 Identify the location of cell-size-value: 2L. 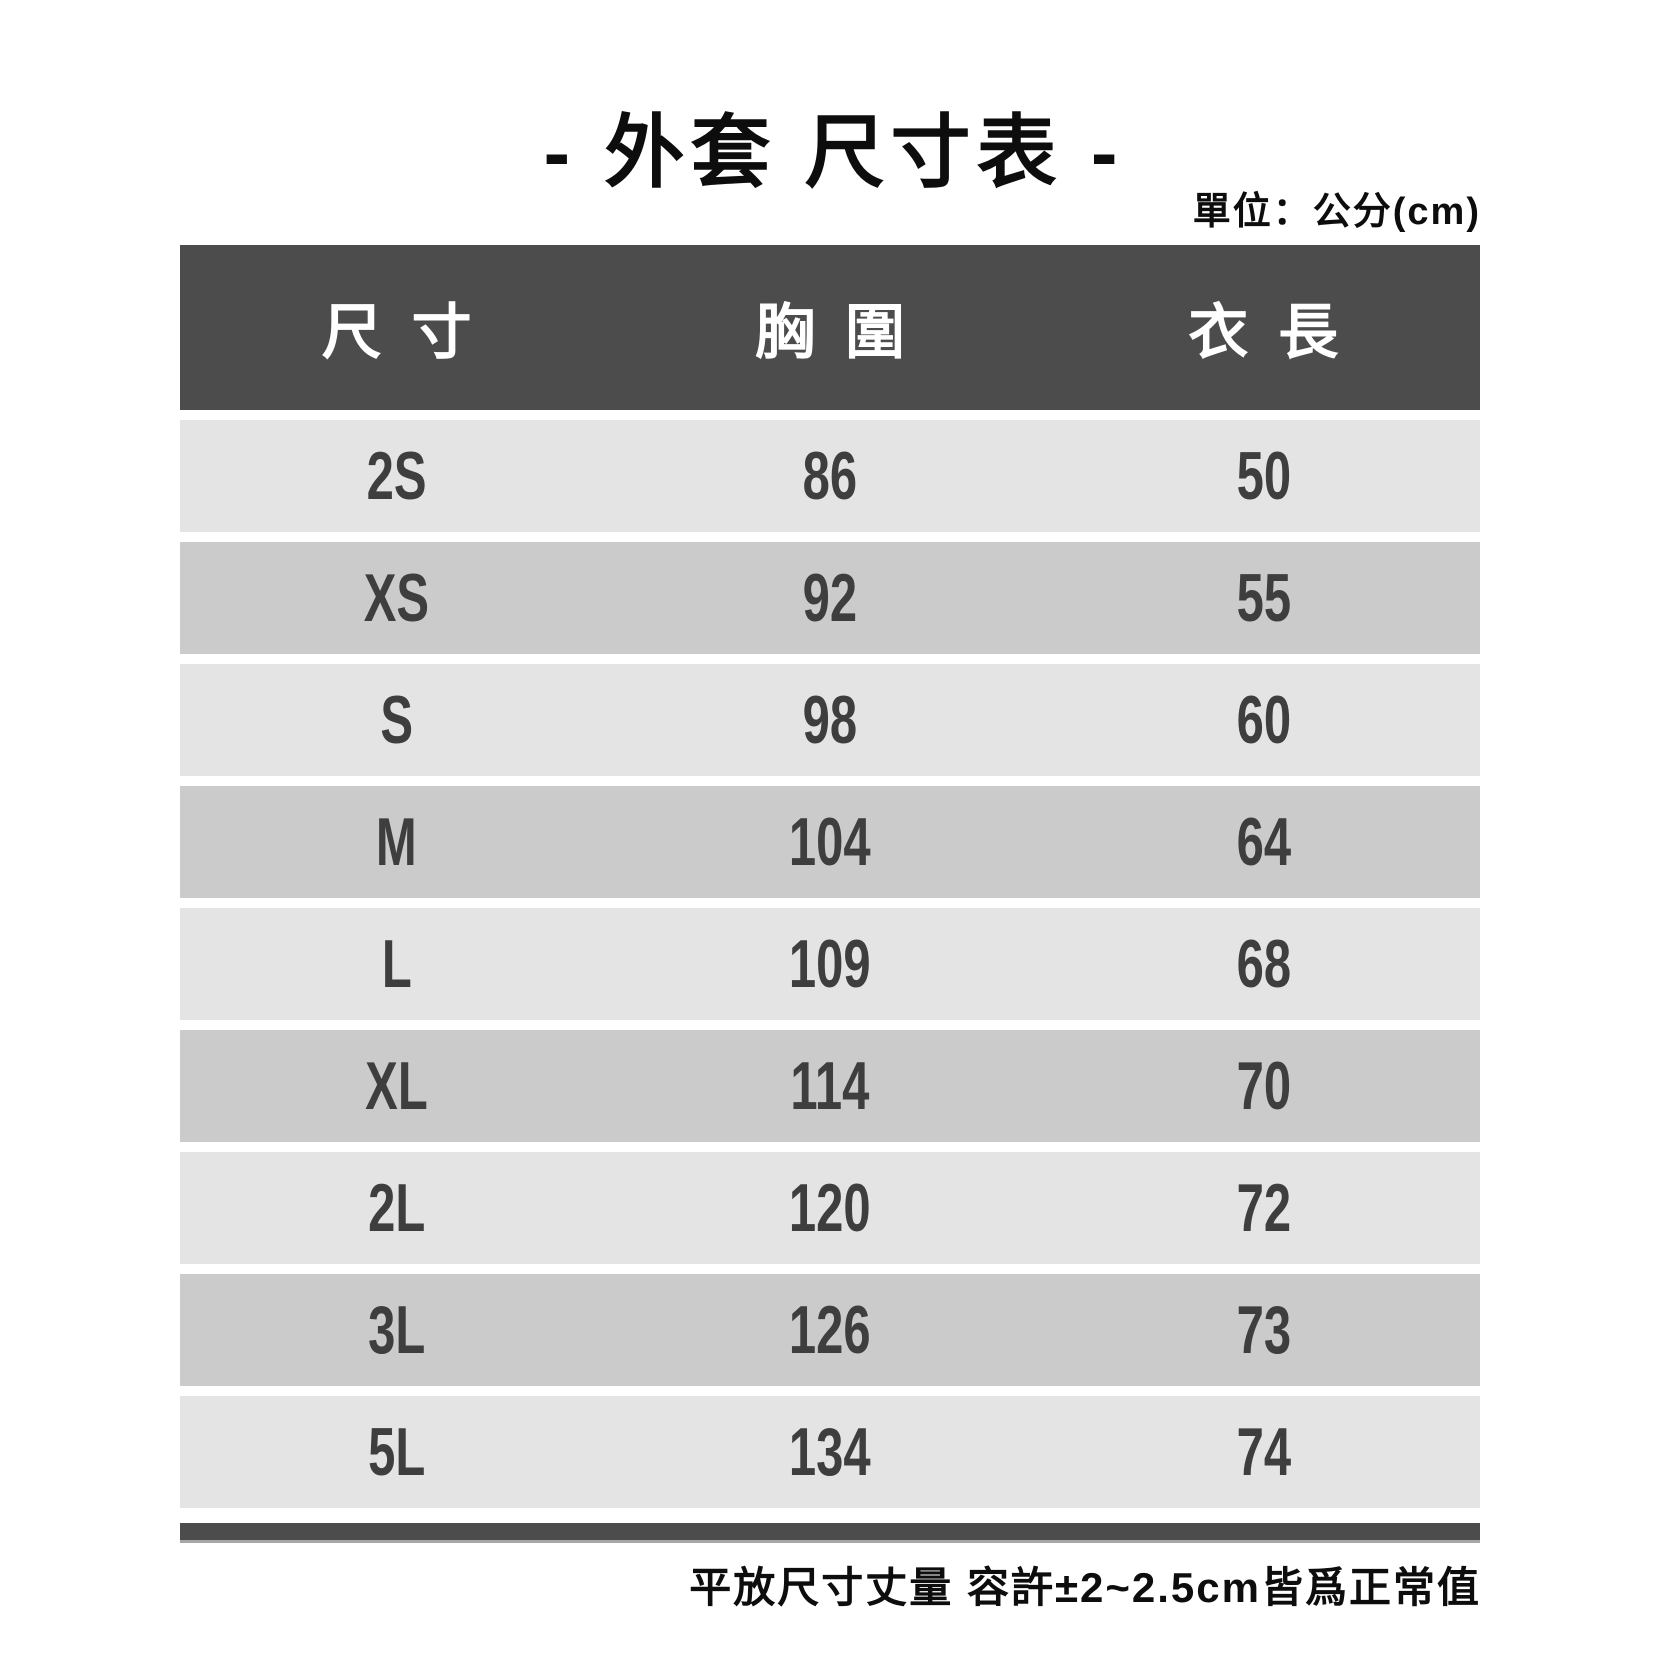
(397, 1208).